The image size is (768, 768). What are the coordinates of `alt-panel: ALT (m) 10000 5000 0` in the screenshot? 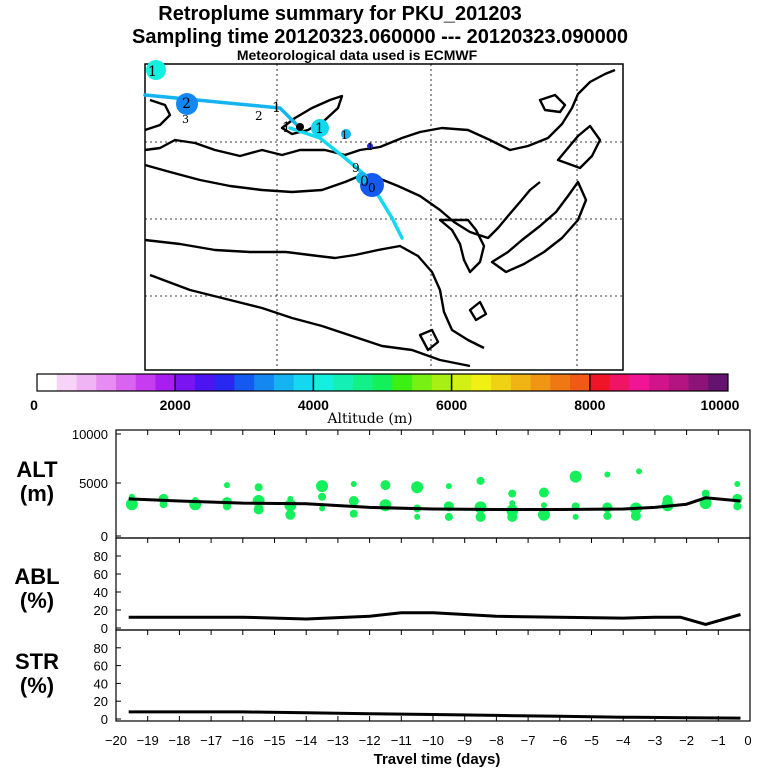 It's located at (383, 485).